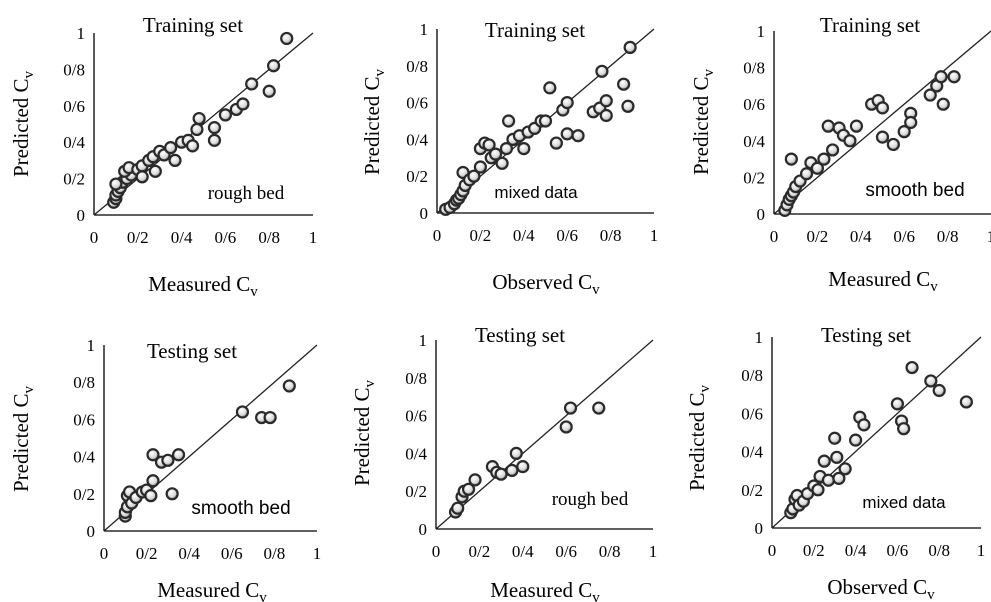  I want to click on y-tick-label: 0/8, so click(416, 378).